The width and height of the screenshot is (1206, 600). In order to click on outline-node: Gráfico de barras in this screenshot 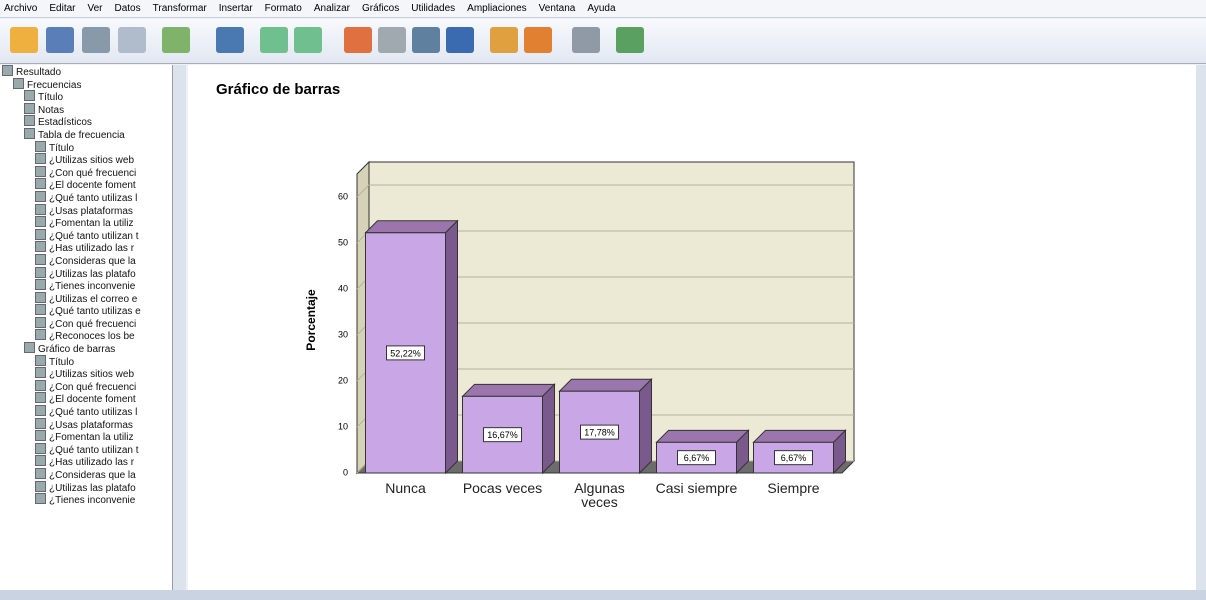, I will do `click(86, 348)`.